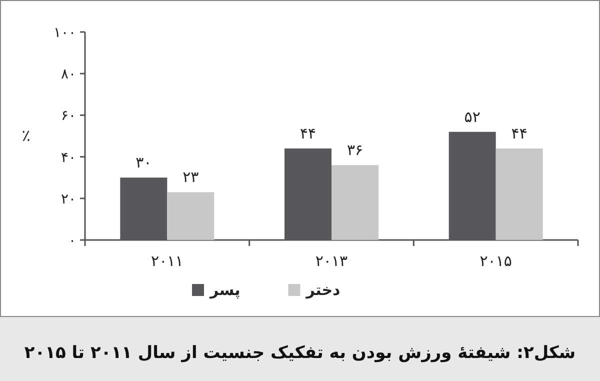  I want to click on y-axis-title: ٪, so click(26, 135).